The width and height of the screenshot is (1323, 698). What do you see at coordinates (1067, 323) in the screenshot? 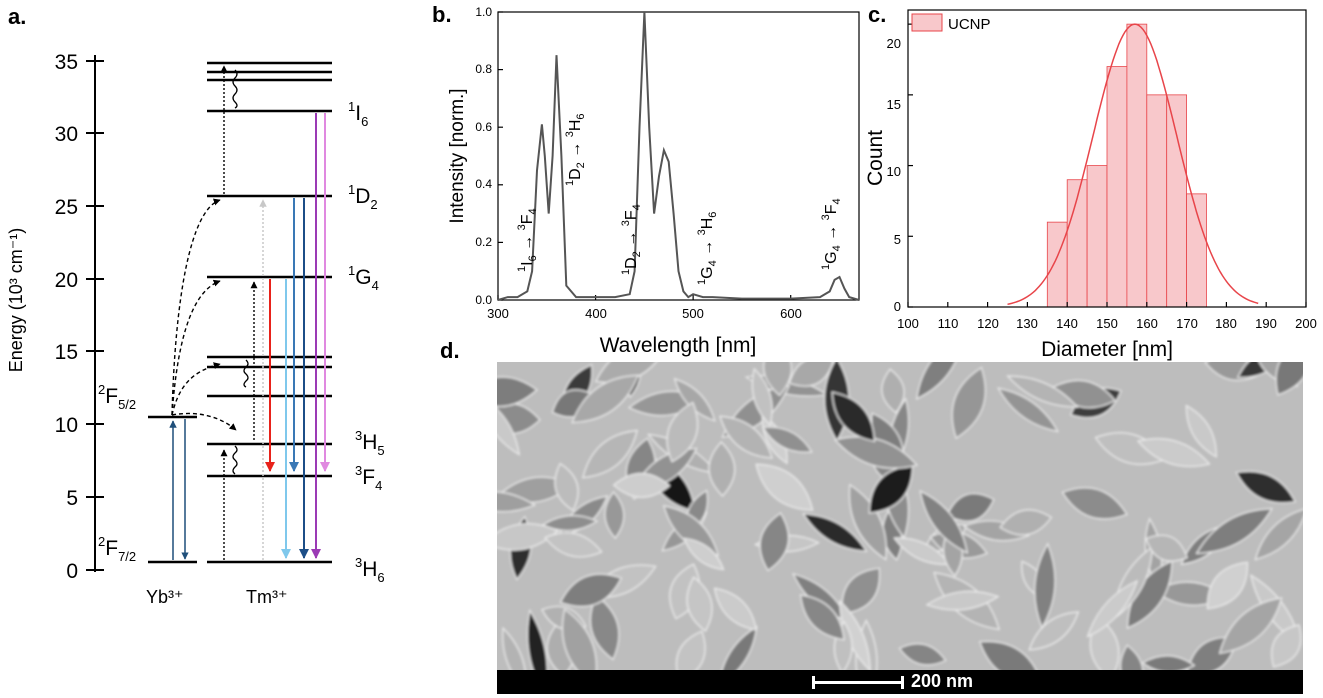
I see `histogram-x-tick-label: 140` at bounding box center [1067, 323].